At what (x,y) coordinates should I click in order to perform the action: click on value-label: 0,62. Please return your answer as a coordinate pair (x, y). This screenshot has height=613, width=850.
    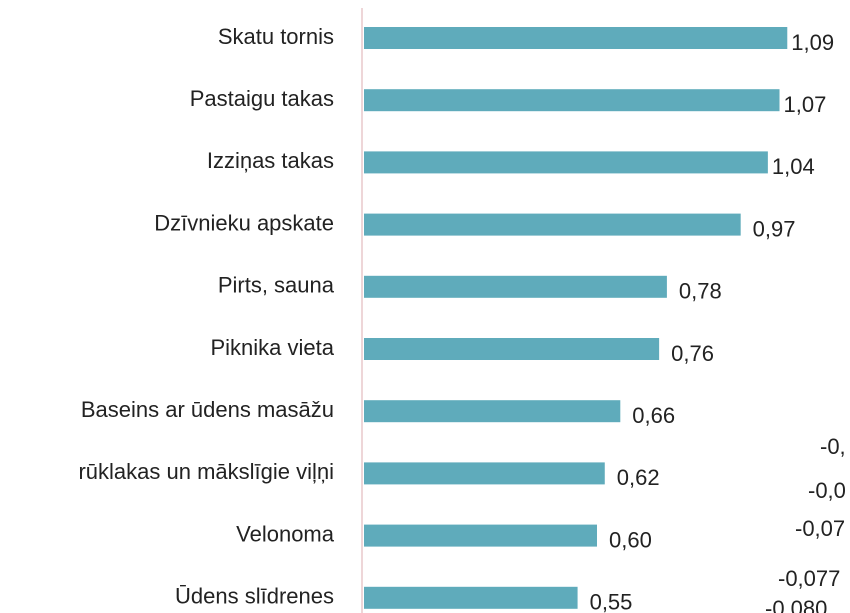
    Looking at the image, I should click on (638, 477).